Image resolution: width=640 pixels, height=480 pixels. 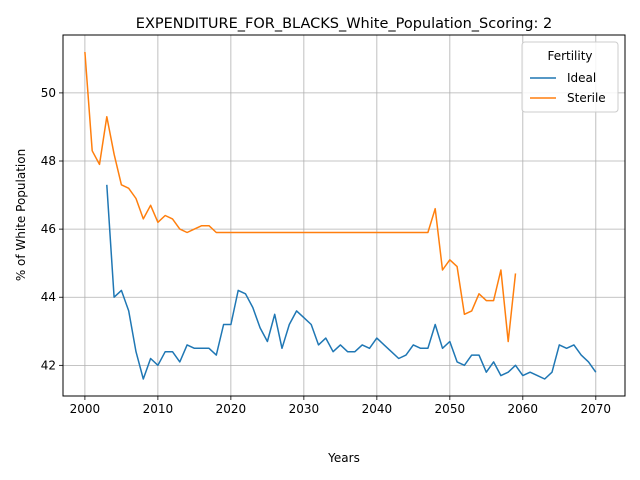 What do you see at coordinates (304, 409) in the screenshot?
I see `x-tick-label: 2030` at bounding box center [304, 409].